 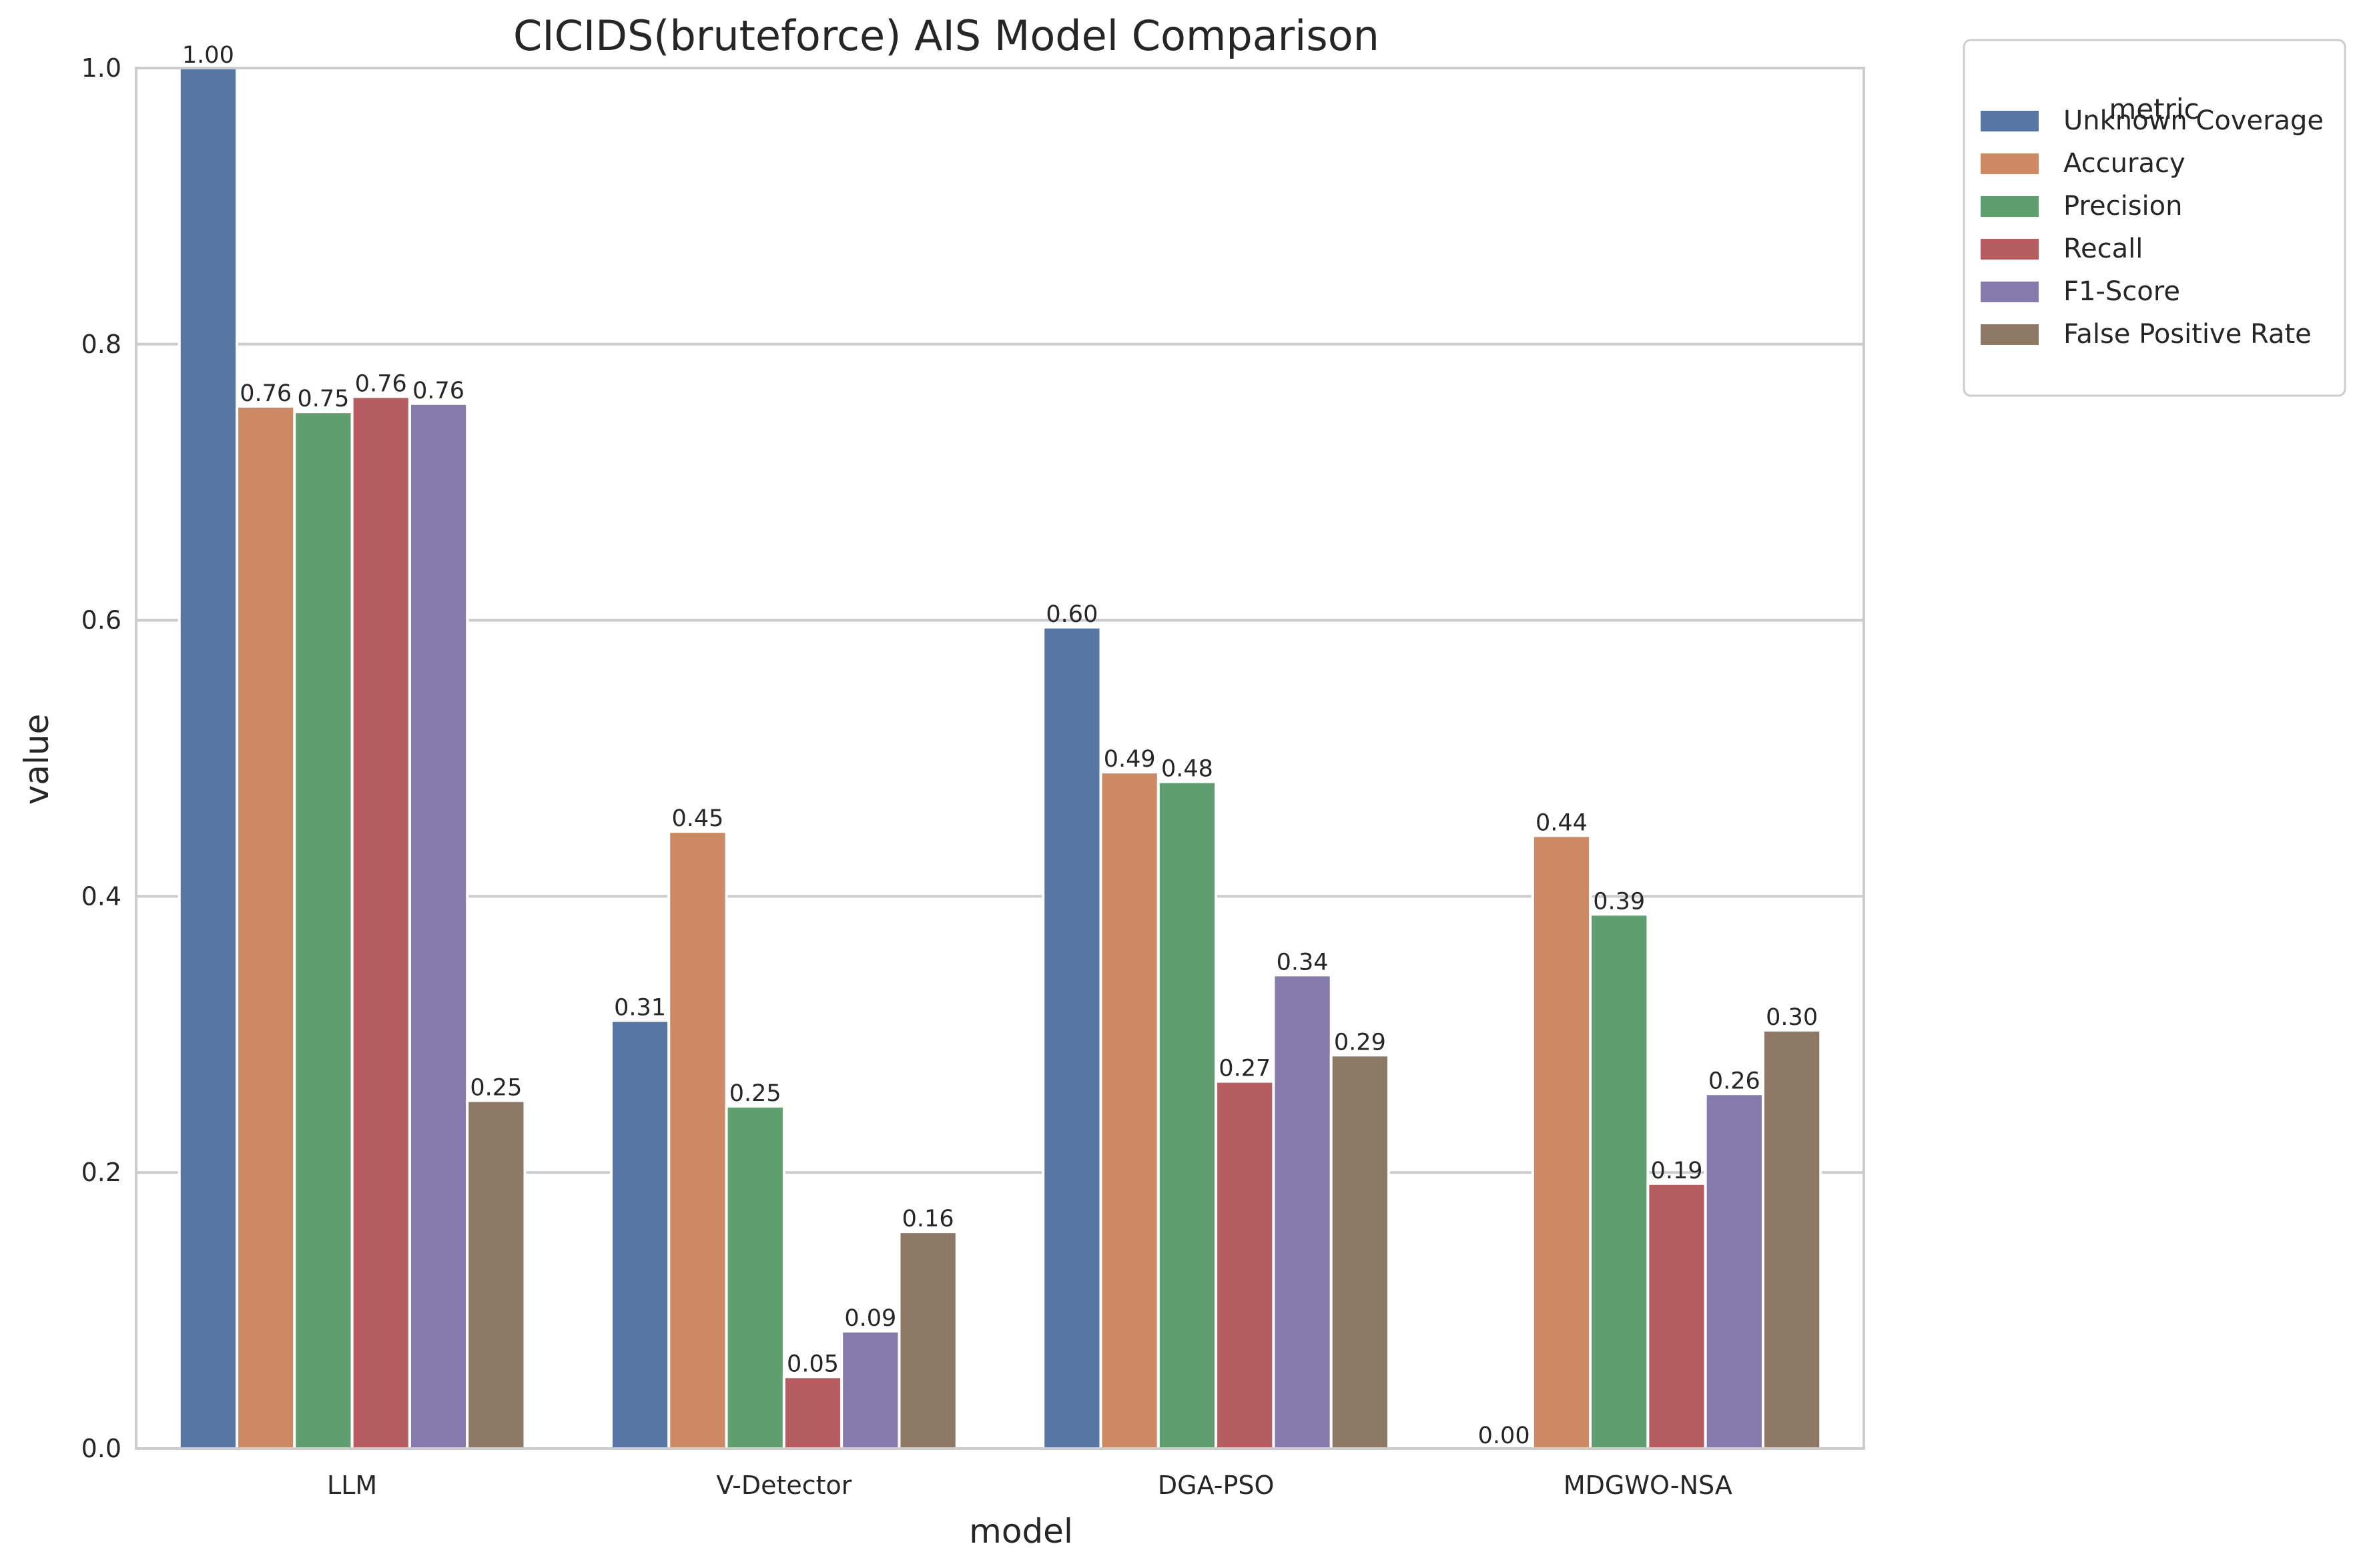 I want to click on x-tick-label: LLM, so click(x=352, y=1485).